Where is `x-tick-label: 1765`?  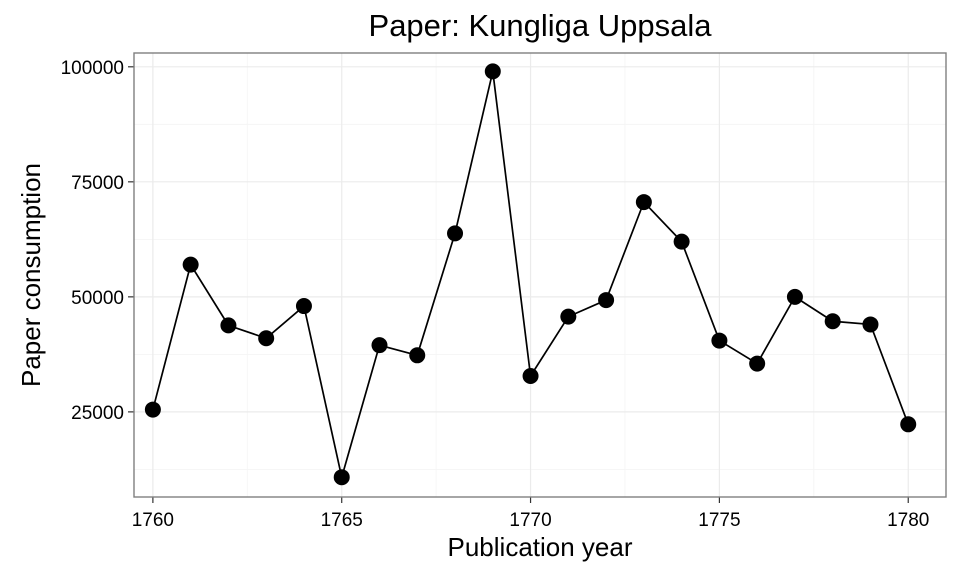 x-tick-label: 1765 is located at coordinates (342, 520).